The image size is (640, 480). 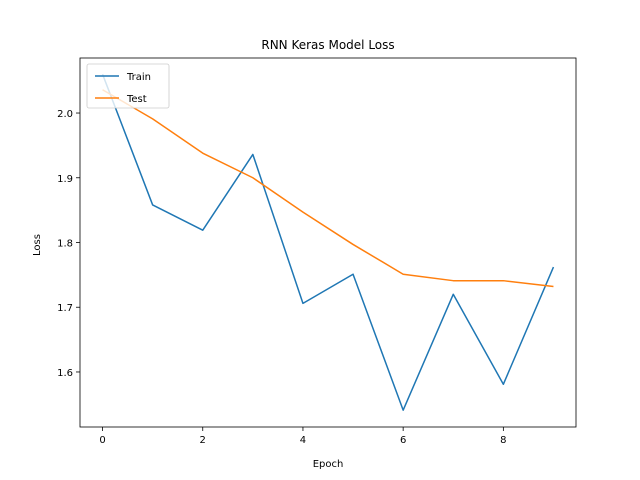 What do you see at coordinates (203, 440) in the screenshot?
I see `x-tick-label: 2` at bounding box center [203, 440].